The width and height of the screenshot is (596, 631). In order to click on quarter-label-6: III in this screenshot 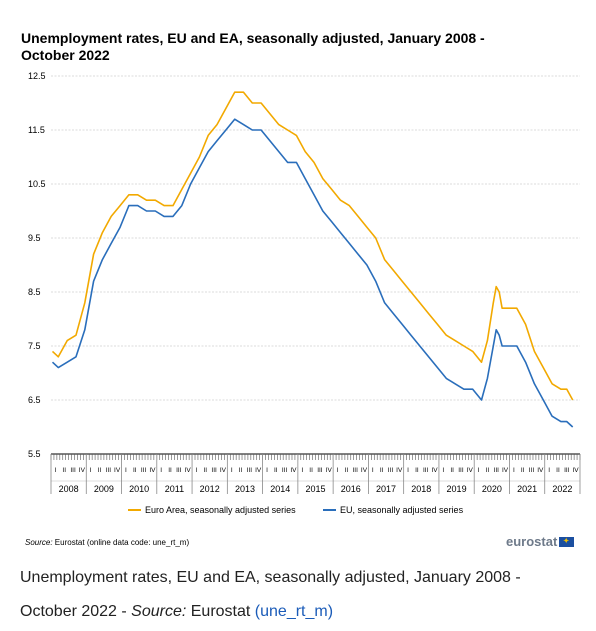, I will do `click(109, 470)`.